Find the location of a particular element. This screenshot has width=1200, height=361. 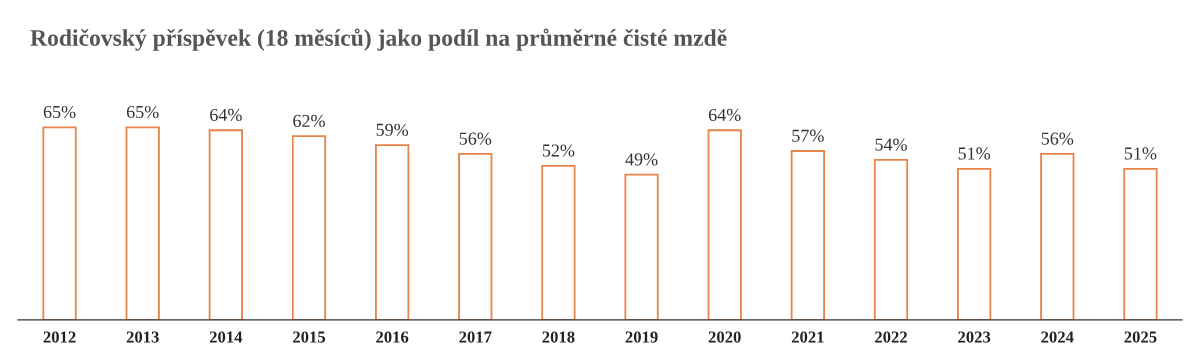

data-label: 62% is located at coordinates (309, 121).